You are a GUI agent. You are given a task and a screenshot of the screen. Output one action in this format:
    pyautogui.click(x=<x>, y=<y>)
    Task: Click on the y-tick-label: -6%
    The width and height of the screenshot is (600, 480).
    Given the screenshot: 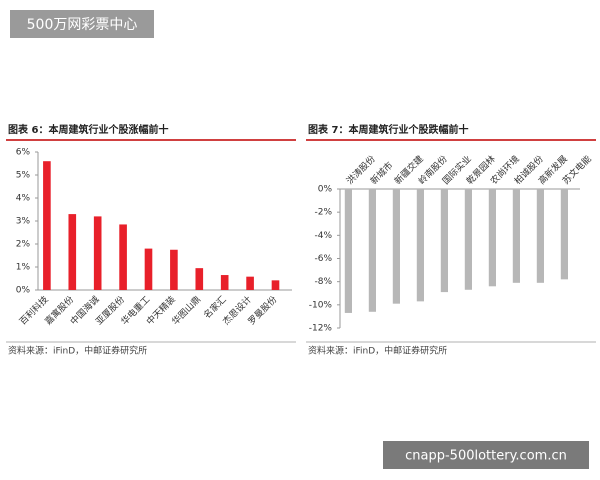 What is the action you would take?
    pyautogui.click(x=323, y=259)
    